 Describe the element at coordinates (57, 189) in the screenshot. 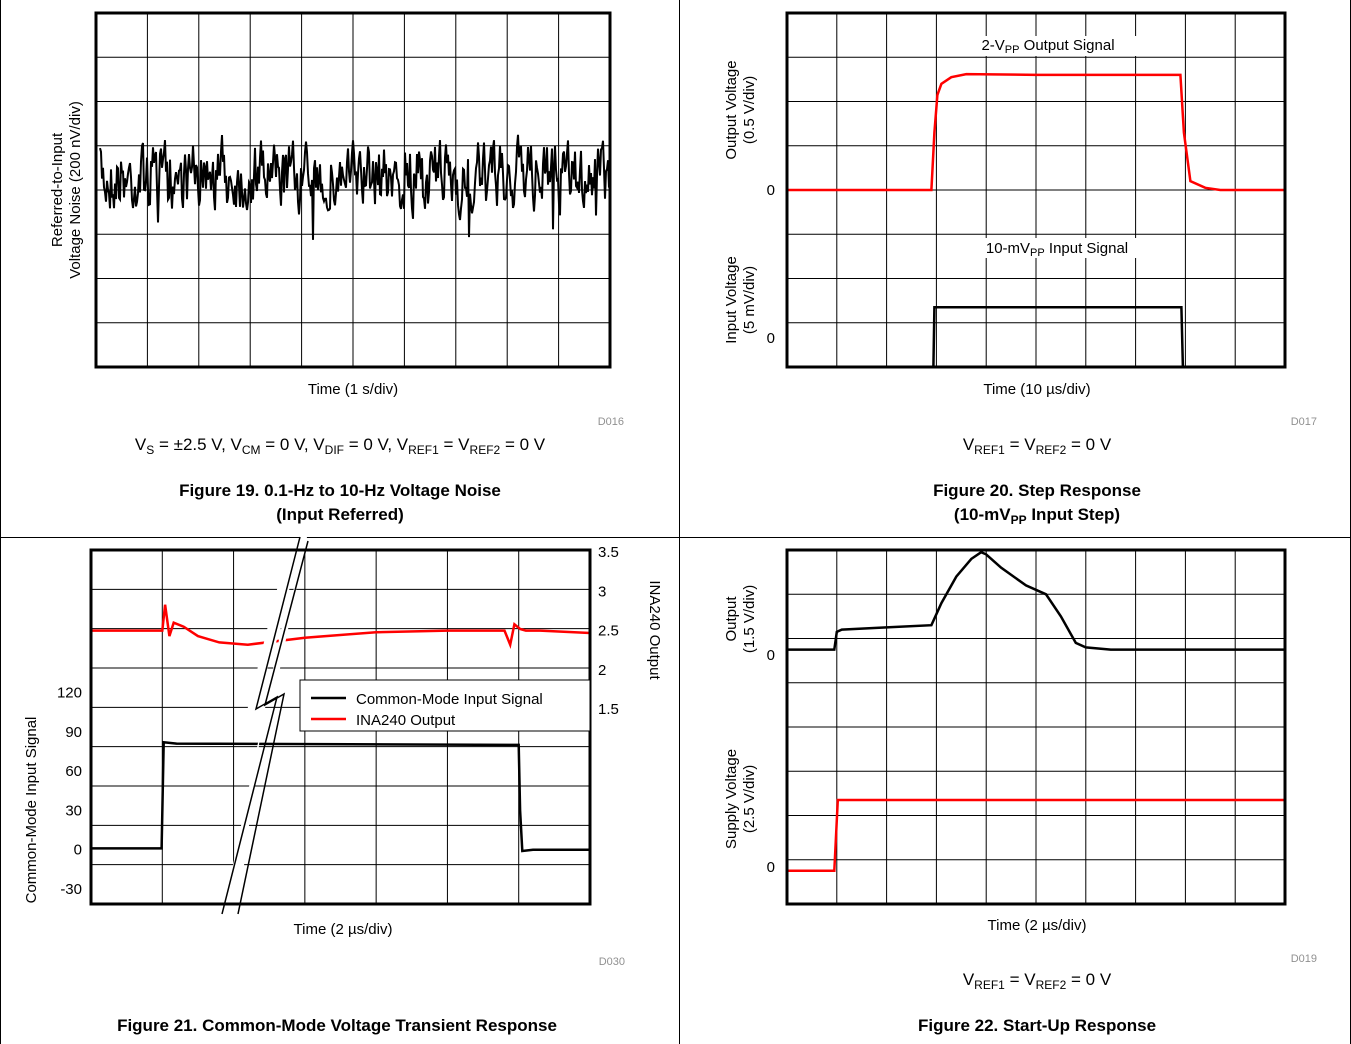

I see `y-axis-label-line1: Referred-to-Input` at that location.